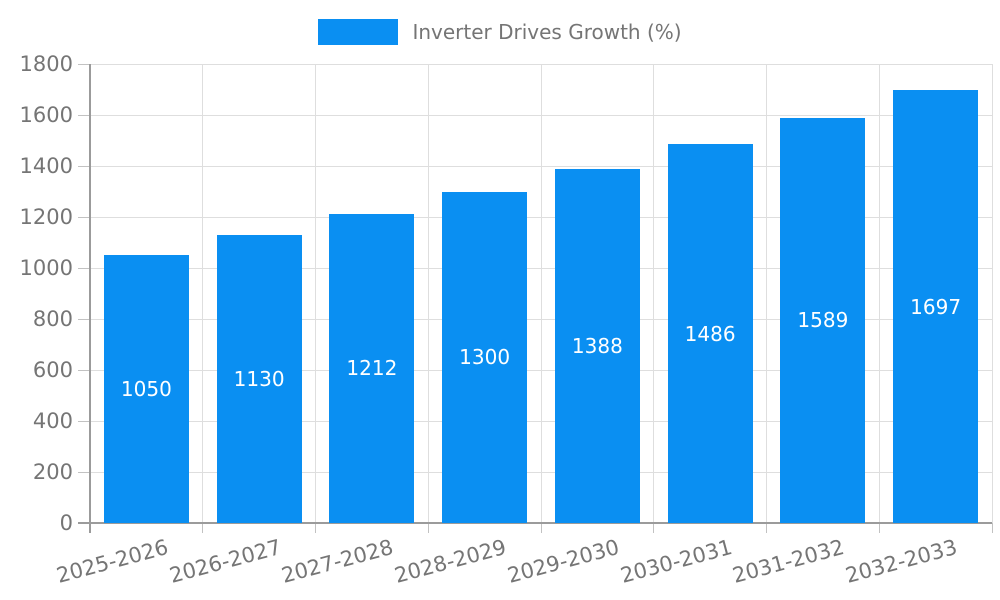 The width and height of the screenshot is (1000, 600). What do you see at coordinates (46, 268) in the screenshot?
I see `y-tick-label: 1000` at bounding box center [46, 268].